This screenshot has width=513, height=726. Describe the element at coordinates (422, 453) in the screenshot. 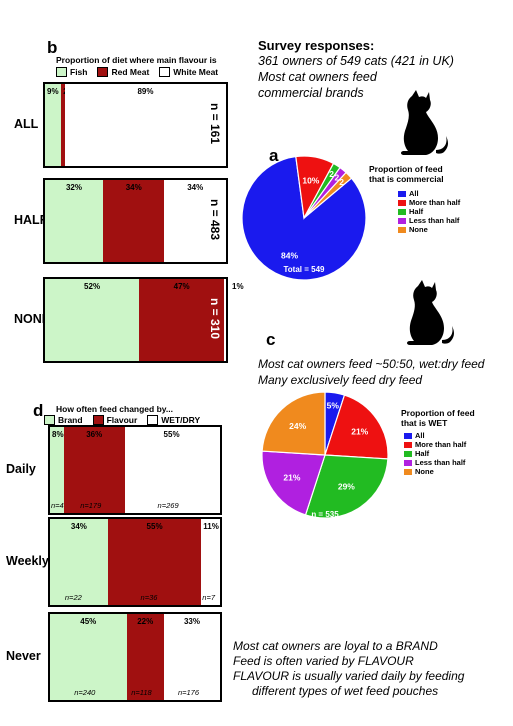

I see `legend-label: Half` at that location.